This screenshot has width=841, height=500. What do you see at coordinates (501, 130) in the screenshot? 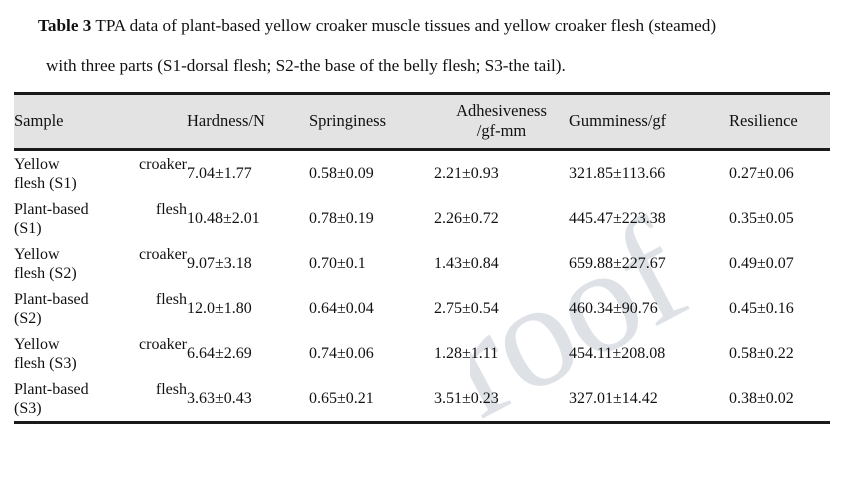
I see `column-header-adhesiveness-line2: /gf-mm` at bounding box center [501, 130].